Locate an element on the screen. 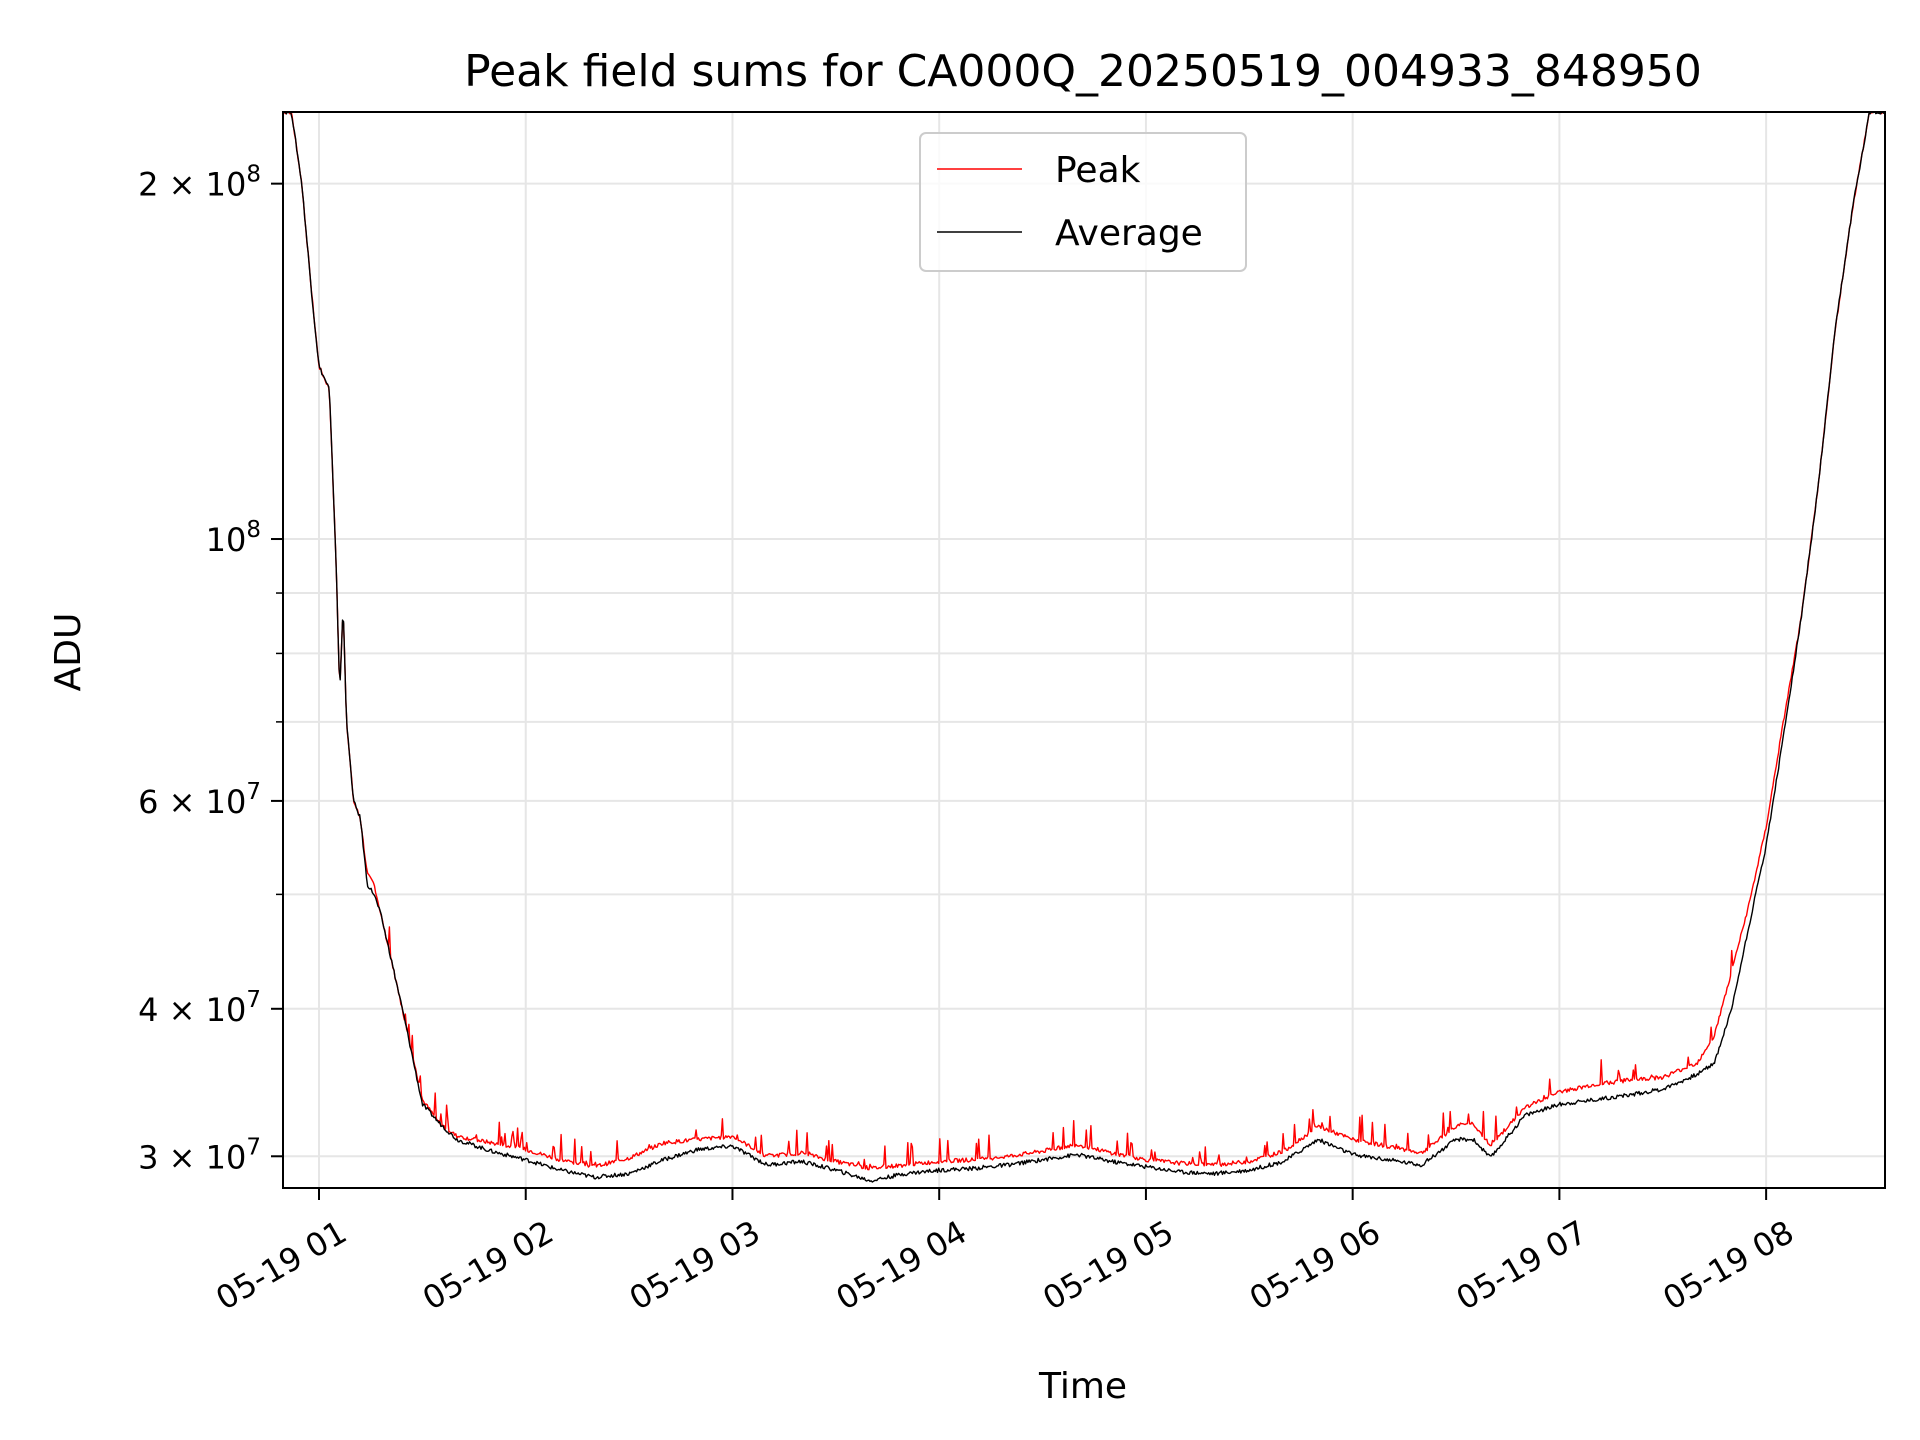  legend-box is located at coordinates (1083, 202).